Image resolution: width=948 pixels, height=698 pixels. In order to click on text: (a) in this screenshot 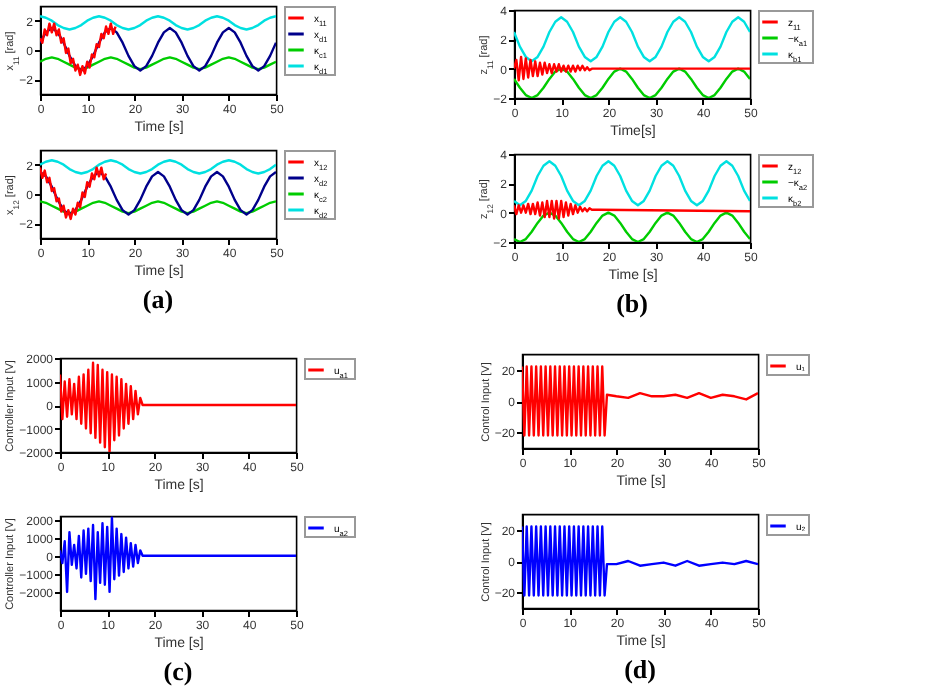, I will do `click(158, 299)`.